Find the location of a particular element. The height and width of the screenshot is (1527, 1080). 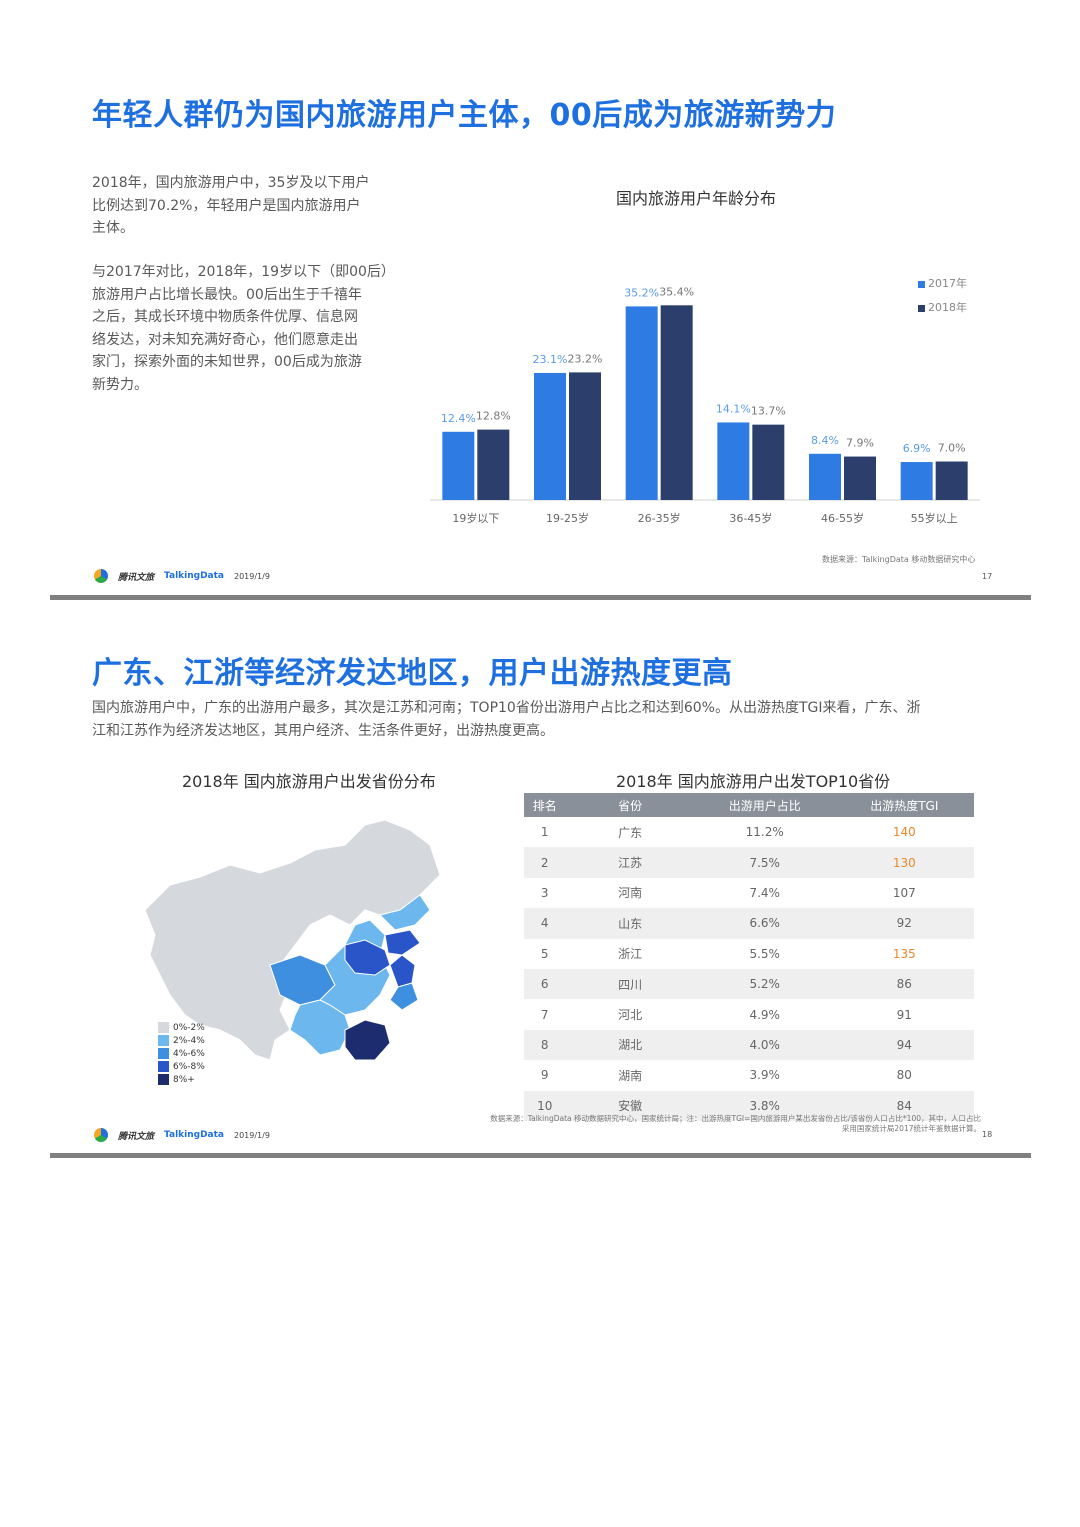

cell-share: 5.5% is located at coordinates (764, 953).